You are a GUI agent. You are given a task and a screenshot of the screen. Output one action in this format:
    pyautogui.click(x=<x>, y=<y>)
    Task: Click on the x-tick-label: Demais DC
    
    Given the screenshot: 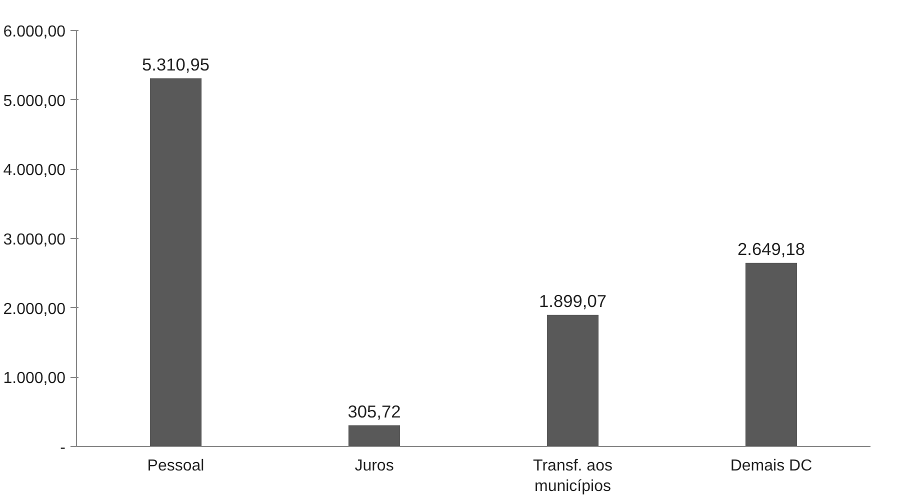 What is the action you would take?
    pyautogui.click(x=771, y=466)
    